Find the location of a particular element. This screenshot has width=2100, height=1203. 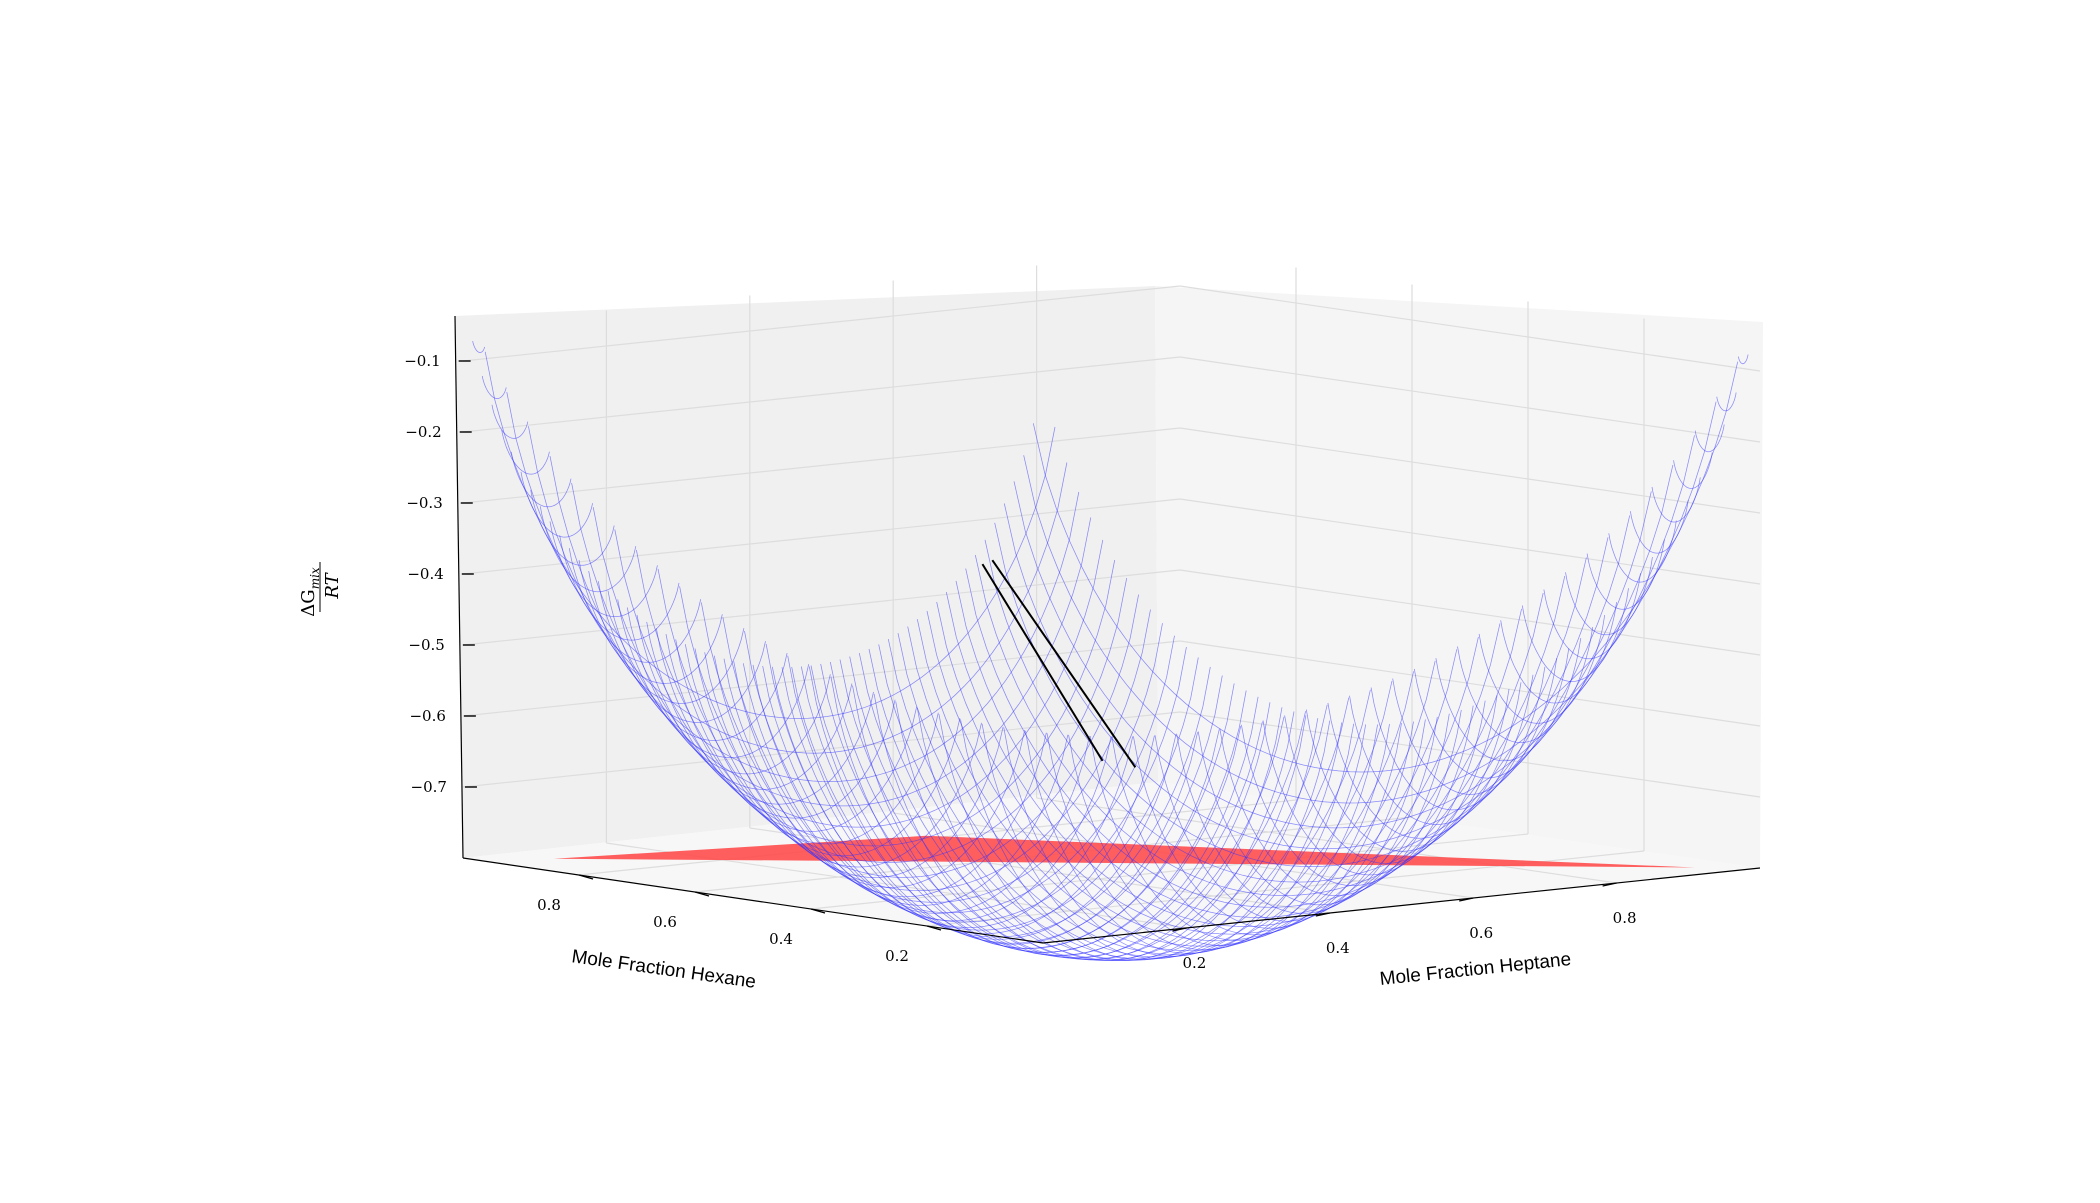

z-axis-line is located at coordinates (459, 587).